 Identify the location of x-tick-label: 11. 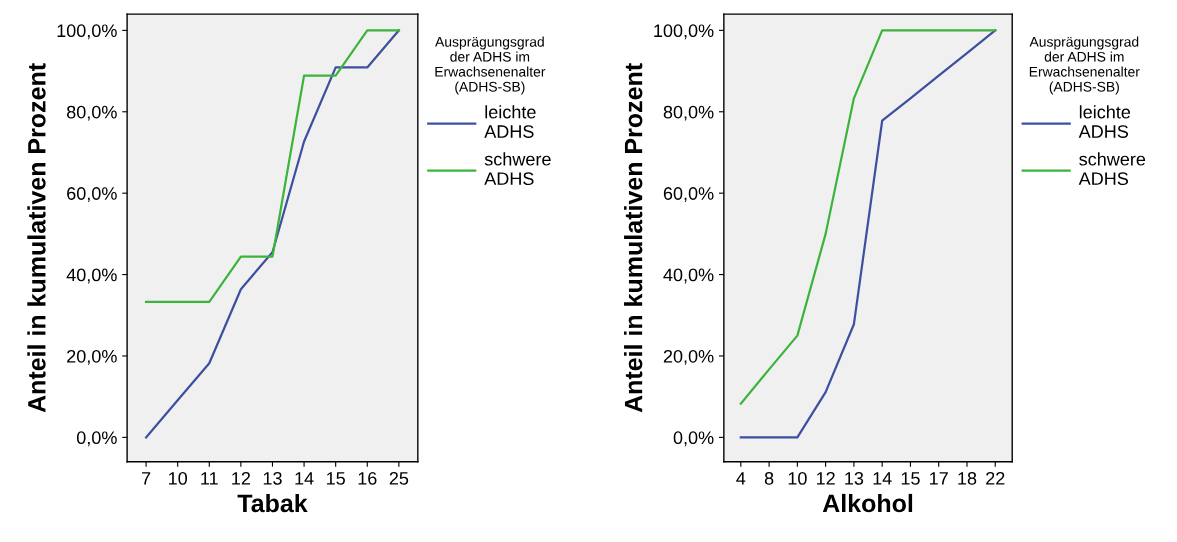
(209, 478).